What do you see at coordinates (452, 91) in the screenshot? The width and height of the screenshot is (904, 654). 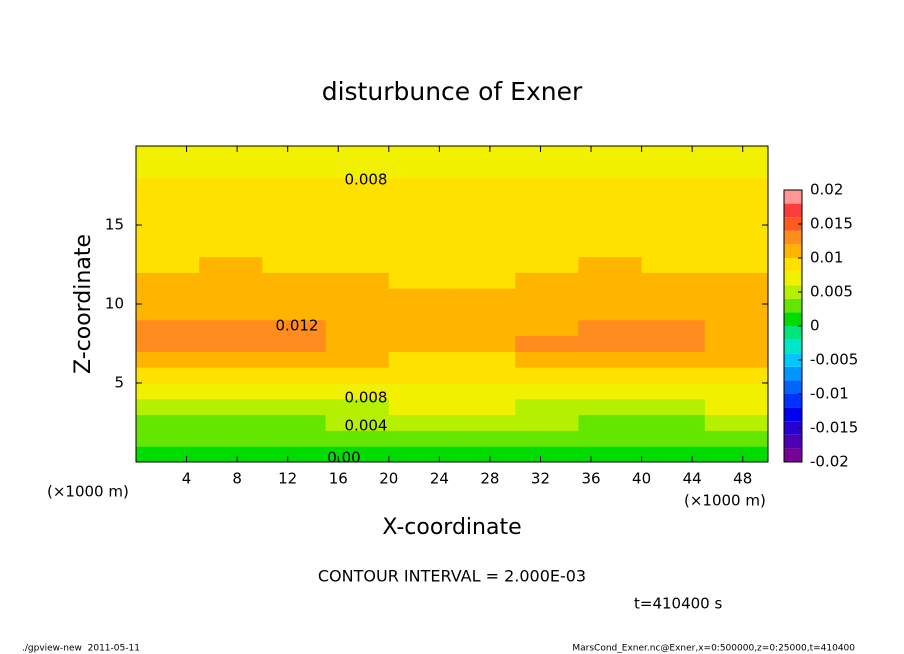 I see `chart-title: disturbunce of Exner` at bounding box center [452, 91].